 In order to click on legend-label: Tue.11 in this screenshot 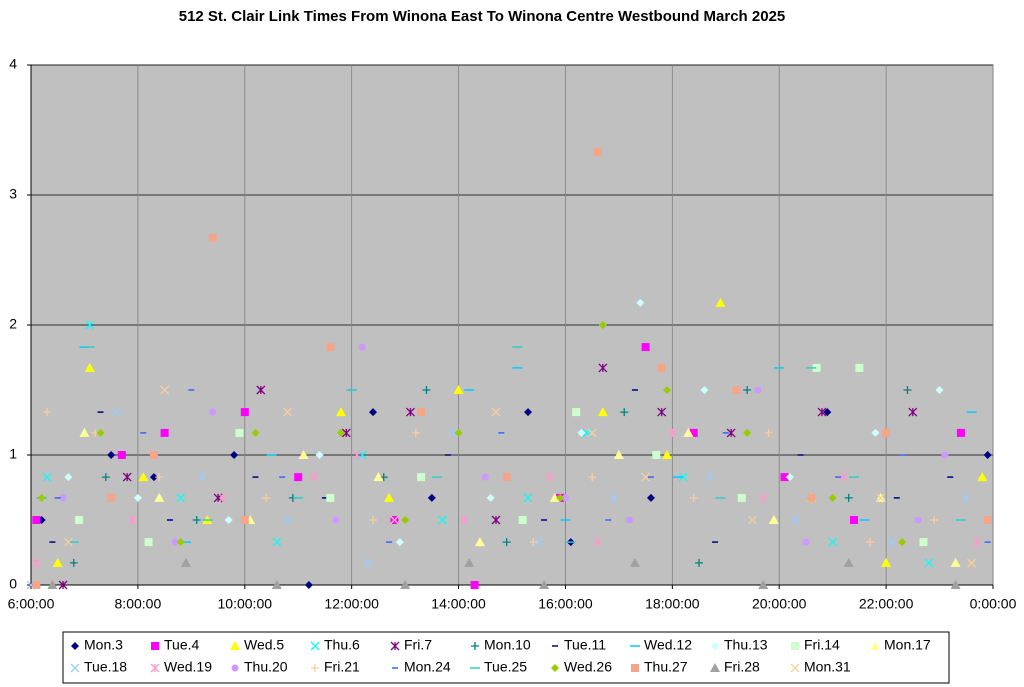, I will do `click(585, 645)`.